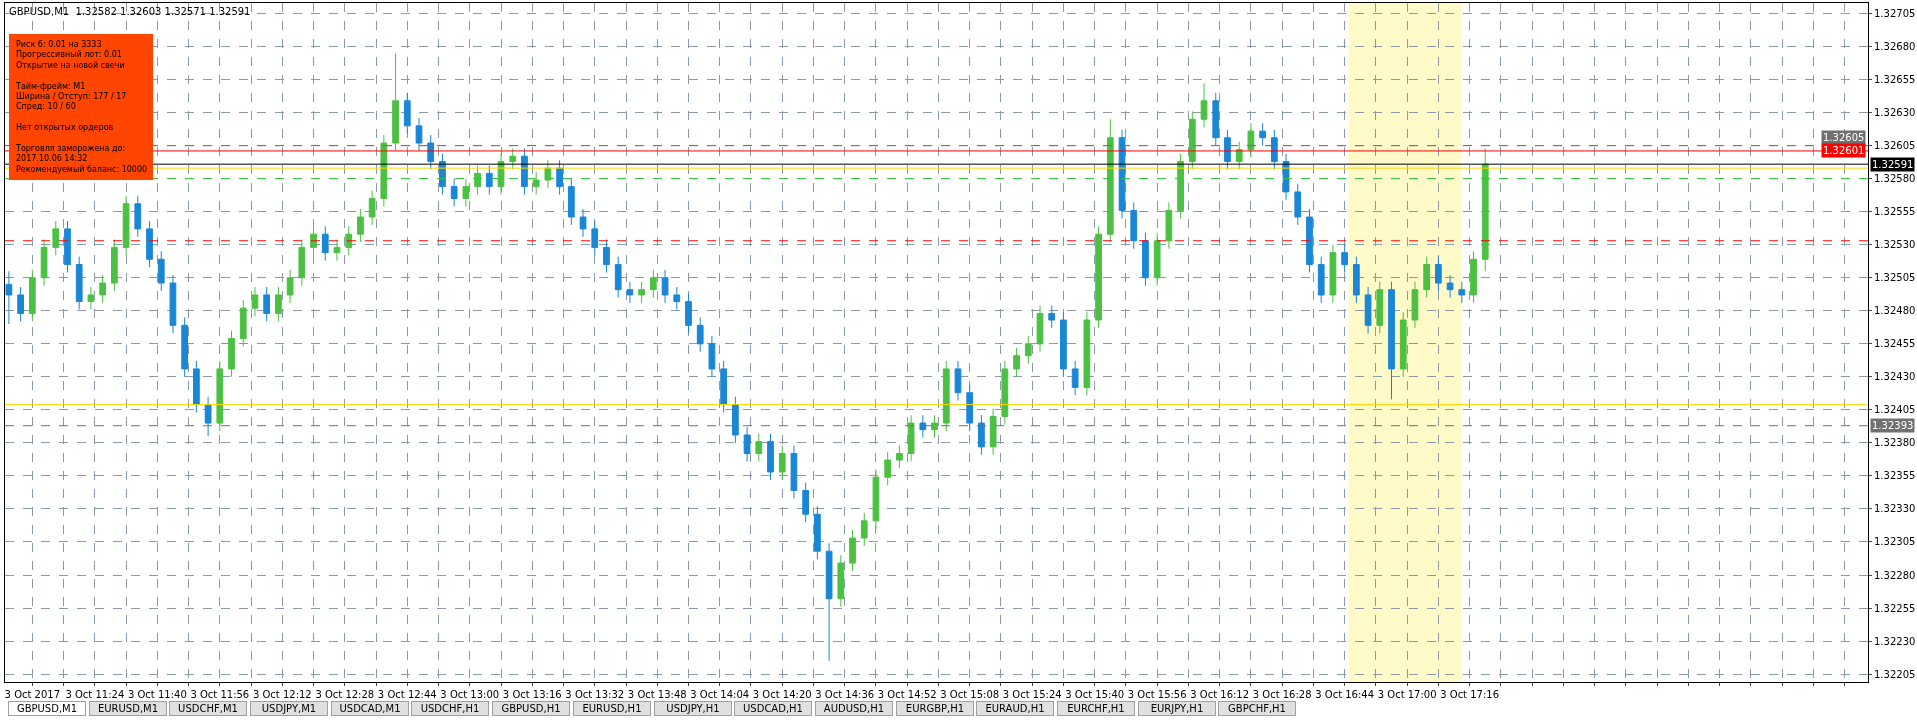 Image resolution: width=1917 pixels, height=725 pixels. Describe the element at coordinates (1470, 694) in the screenshot. I see `x-tick-label: 3 Oct 17:16` at that location.